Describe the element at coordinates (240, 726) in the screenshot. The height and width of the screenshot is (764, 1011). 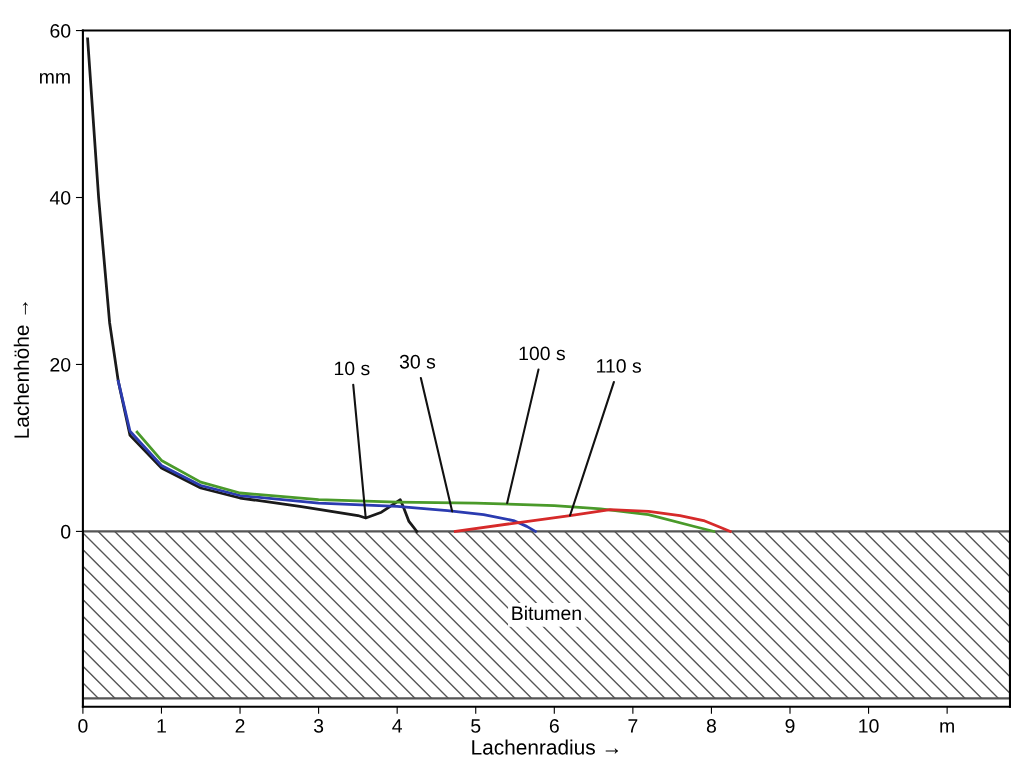
I see `x-tick-label: 2` at that location.